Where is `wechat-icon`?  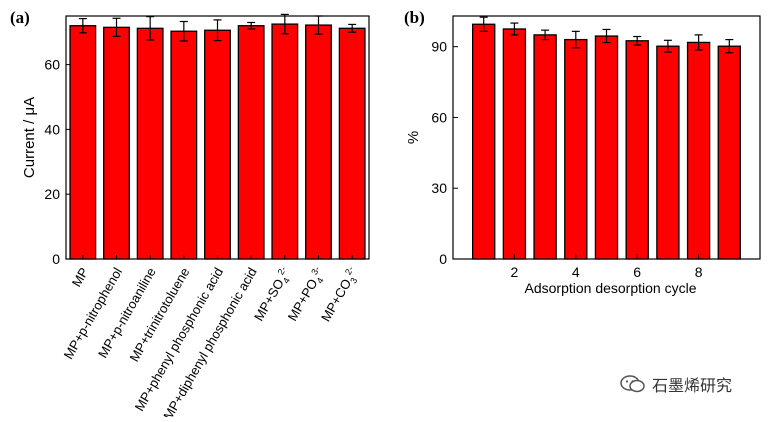
wechat-icon is located at coordinates (632, 384).